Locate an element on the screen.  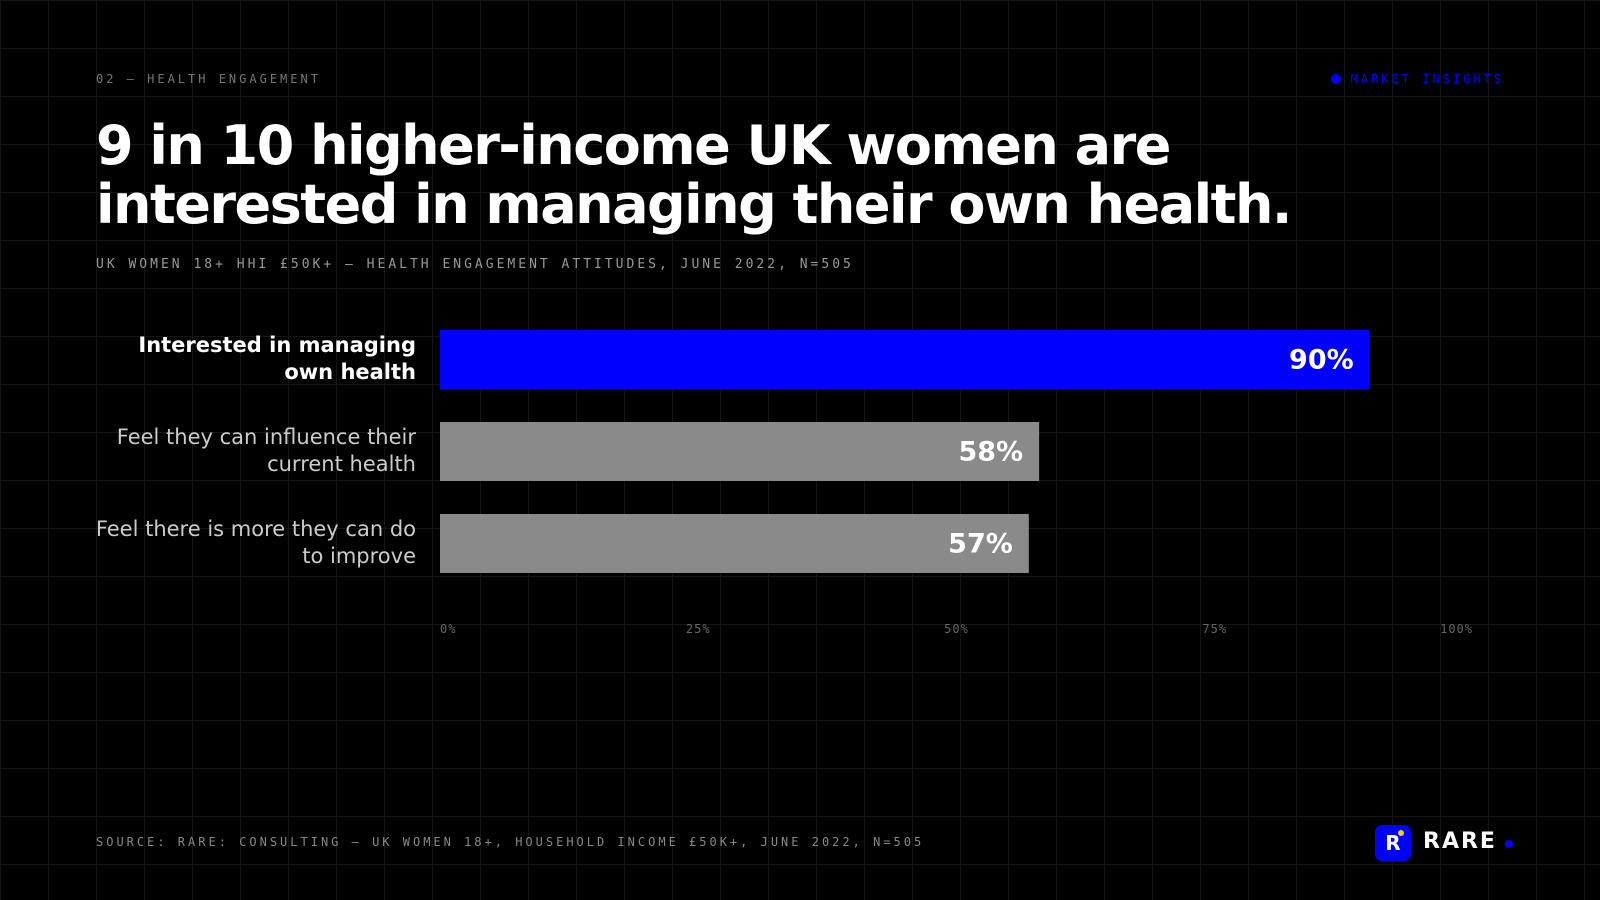
x-tick-label: 25% is located at coordinates (698, 629).